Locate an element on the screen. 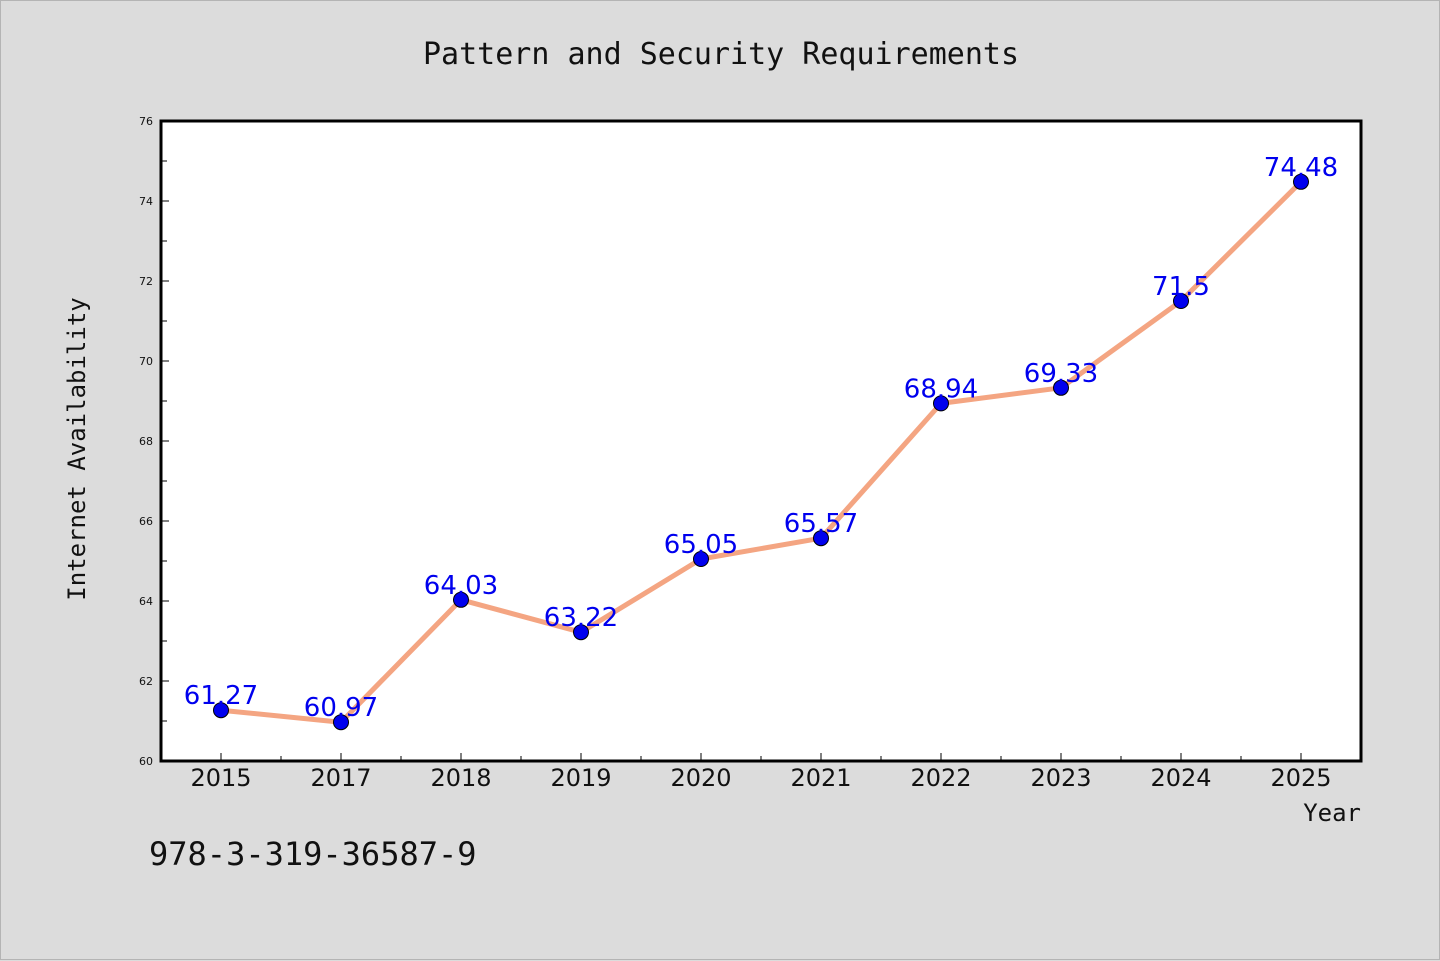 The image size is (1440, 961). isbn-footer: 978-3-319-36587-9 is located at coordinates (313, 854).